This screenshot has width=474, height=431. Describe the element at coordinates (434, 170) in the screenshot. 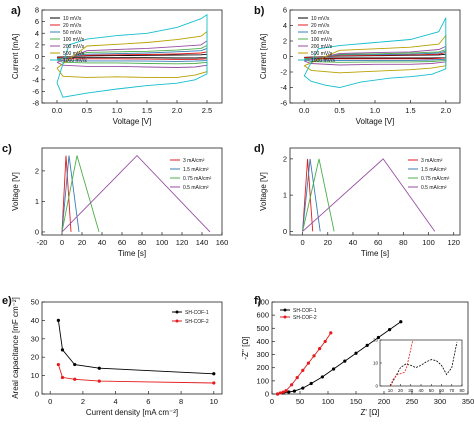

I see `legend-entry: 1.5 mA/cm²` at that location.